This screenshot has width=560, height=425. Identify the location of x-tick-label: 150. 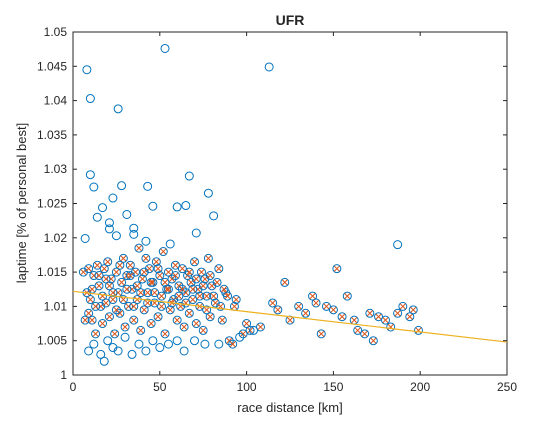
(333, 387).